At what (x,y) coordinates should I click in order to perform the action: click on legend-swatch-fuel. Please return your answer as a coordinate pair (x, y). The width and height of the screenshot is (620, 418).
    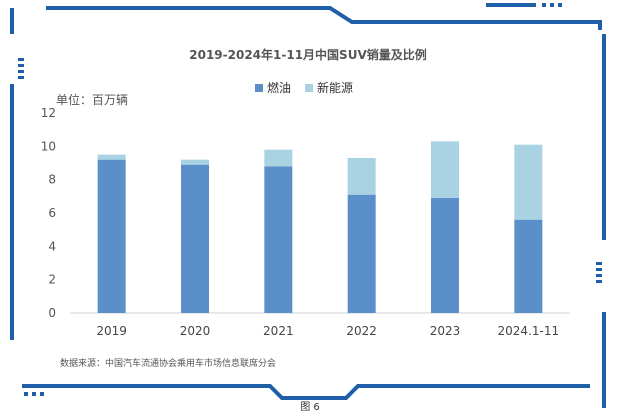
    Looking at the image, I should click on (259, 87).